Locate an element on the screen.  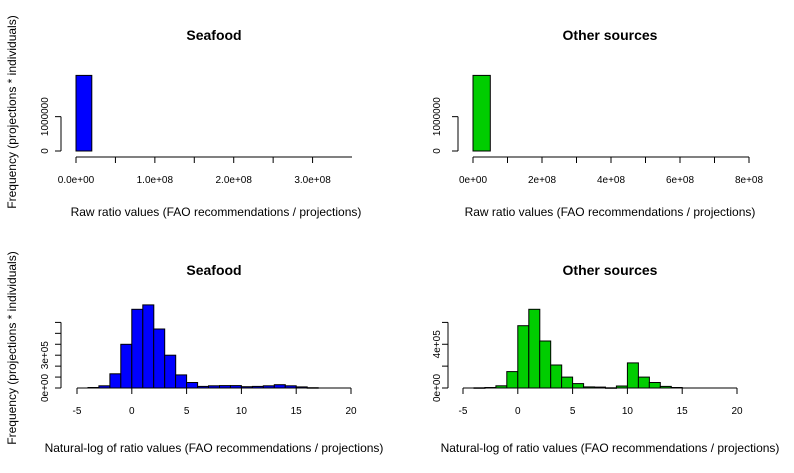
y-tick-label: 3e+05 is located at coordinates (45, 355).